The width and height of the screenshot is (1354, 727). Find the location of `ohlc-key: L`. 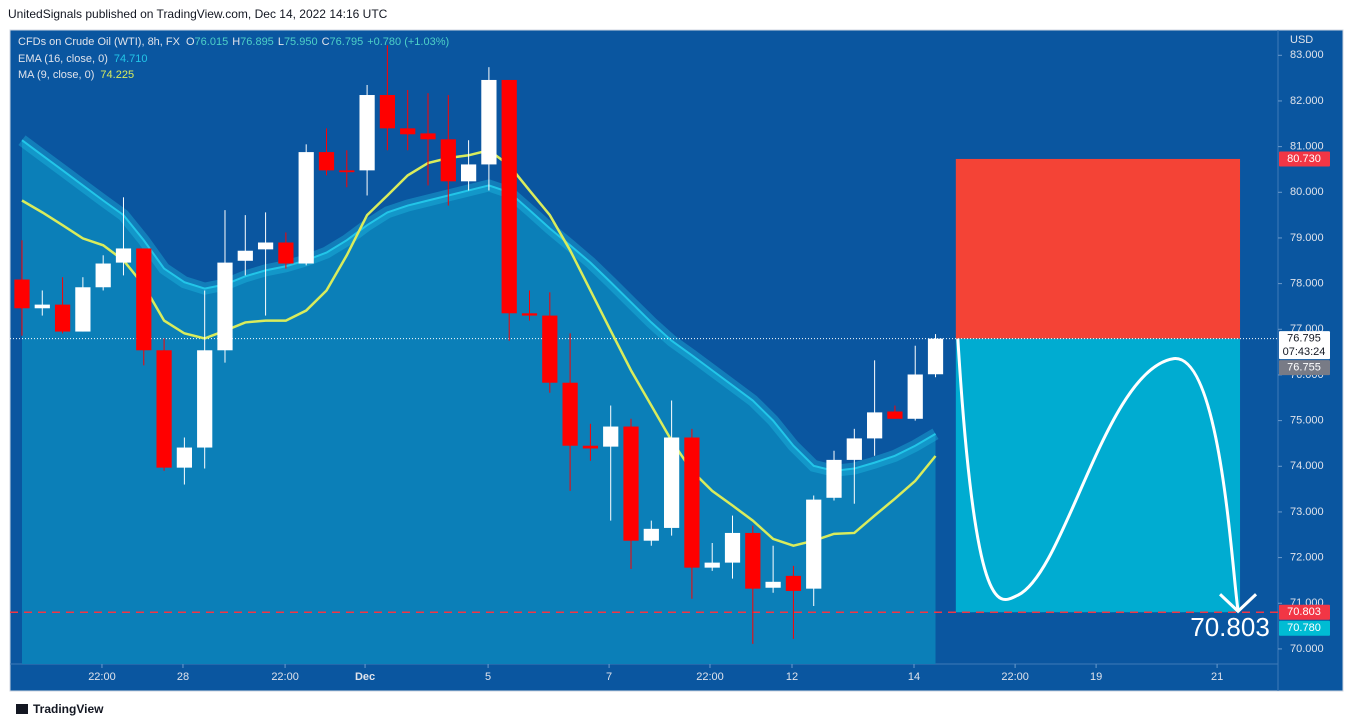

ohlc-key: L is located at coordinates (281, 42).